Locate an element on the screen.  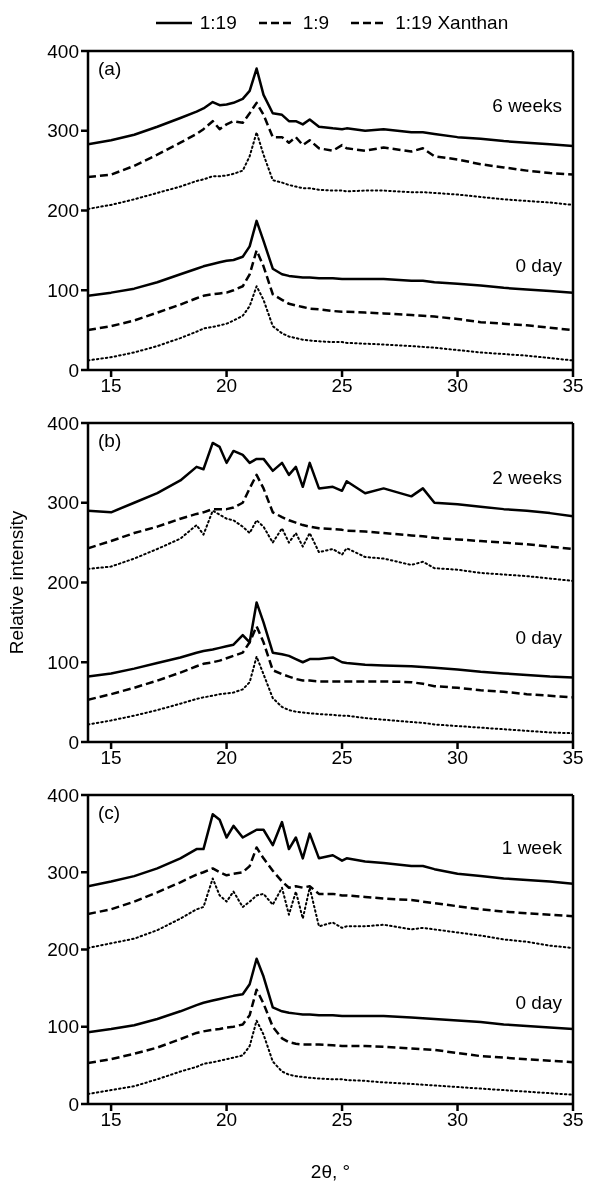
annotation: (a) is located at coordinates (110, 69).